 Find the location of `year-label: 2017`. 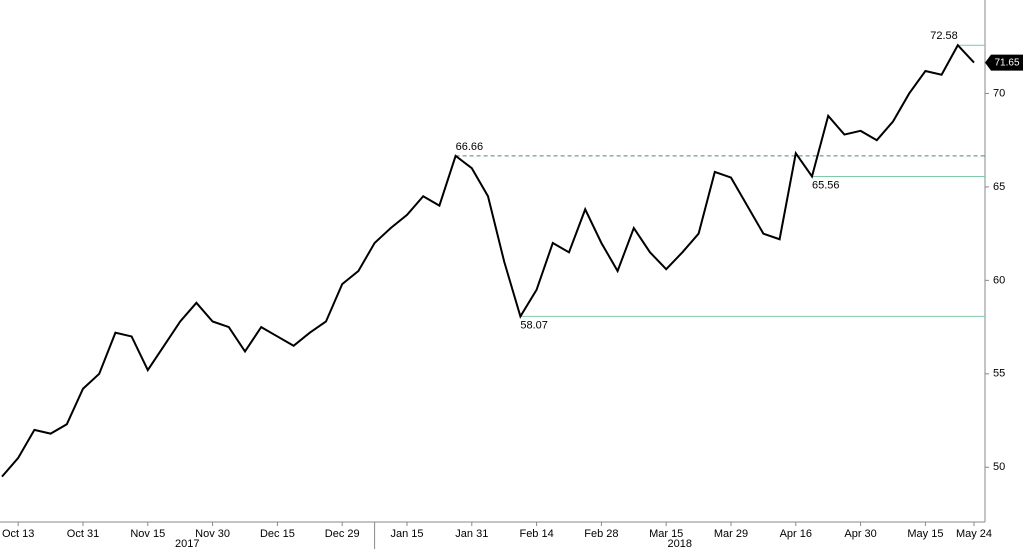

year-label: 2017 is located at coordinates (187, 543).